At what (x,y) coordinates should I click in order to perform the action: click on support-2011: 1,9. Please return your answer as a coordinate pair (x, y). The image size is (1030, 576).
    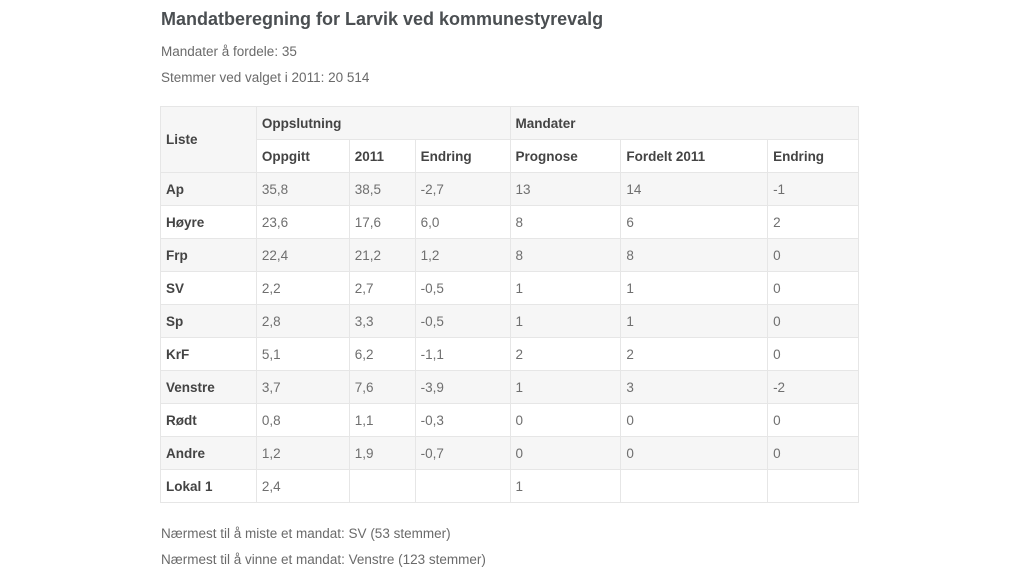
    Looking at the image, I should click on (382, 453).